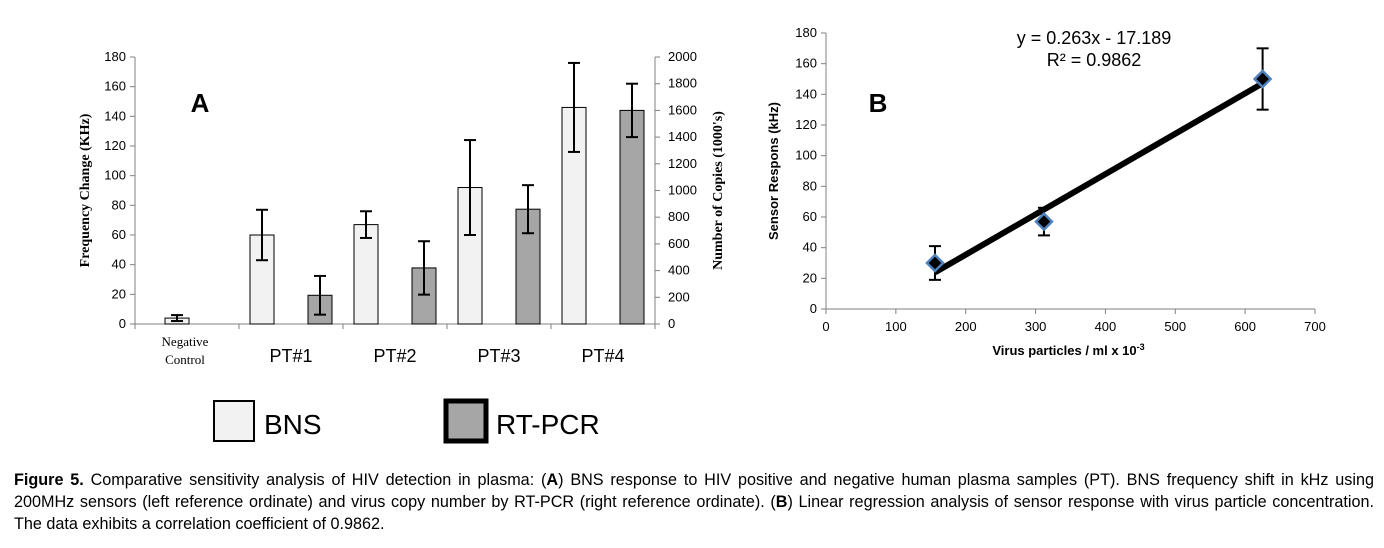 This screenshot has width=1384, height=548. Describe the element at coordinates (671, 323) in the screenshot. I see `a-right-tick-label: 0` at that location.